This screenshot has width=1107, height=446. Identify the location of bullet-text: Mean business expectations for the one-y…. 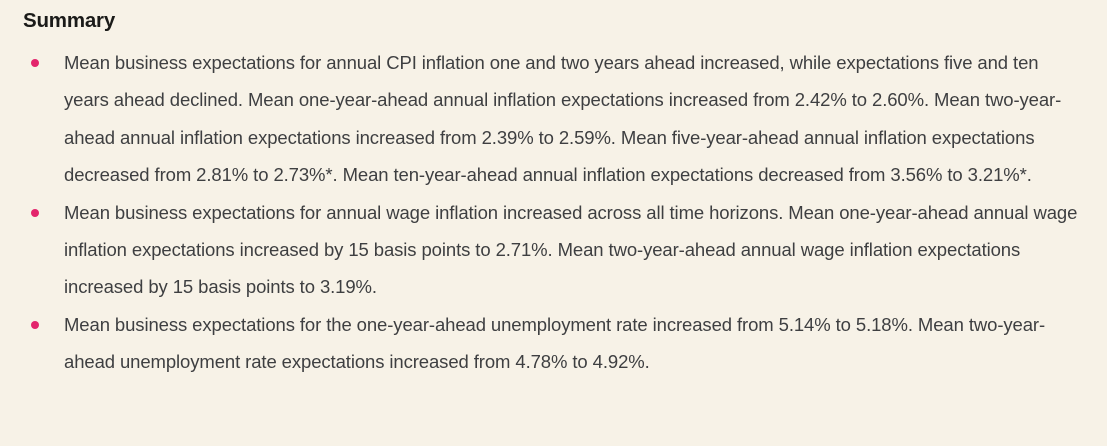
(555, 343).